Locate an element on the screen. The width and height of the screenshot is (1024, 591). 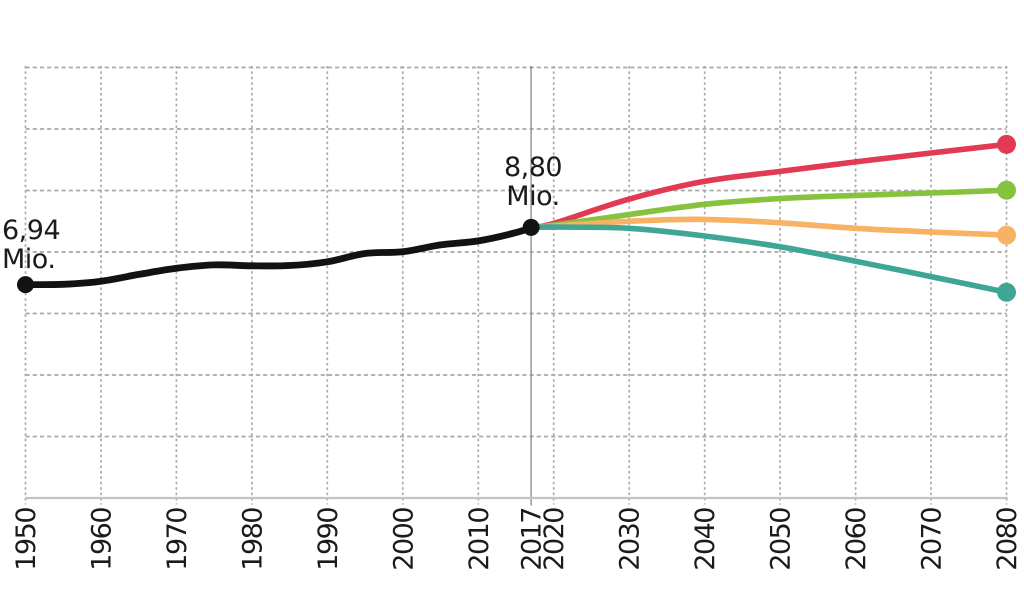
x-tick-label-2030: 2030 is located at coordinates (630, 539).